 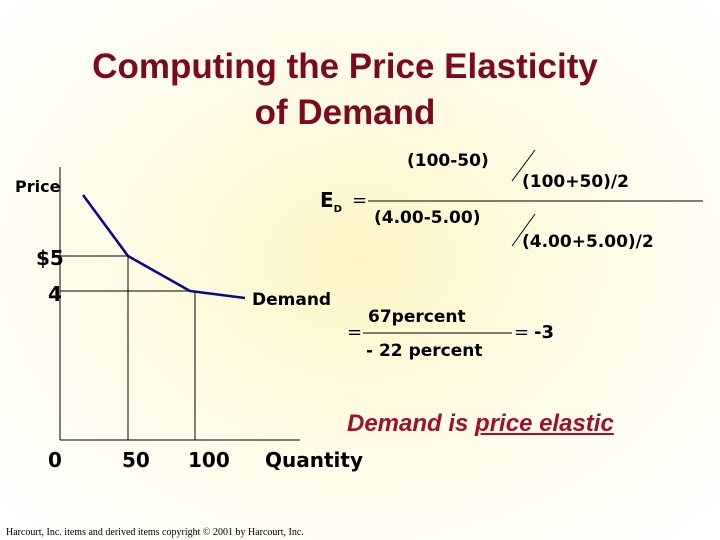 I want to click on x-tick-50: 50, so click(x=136, y=460).